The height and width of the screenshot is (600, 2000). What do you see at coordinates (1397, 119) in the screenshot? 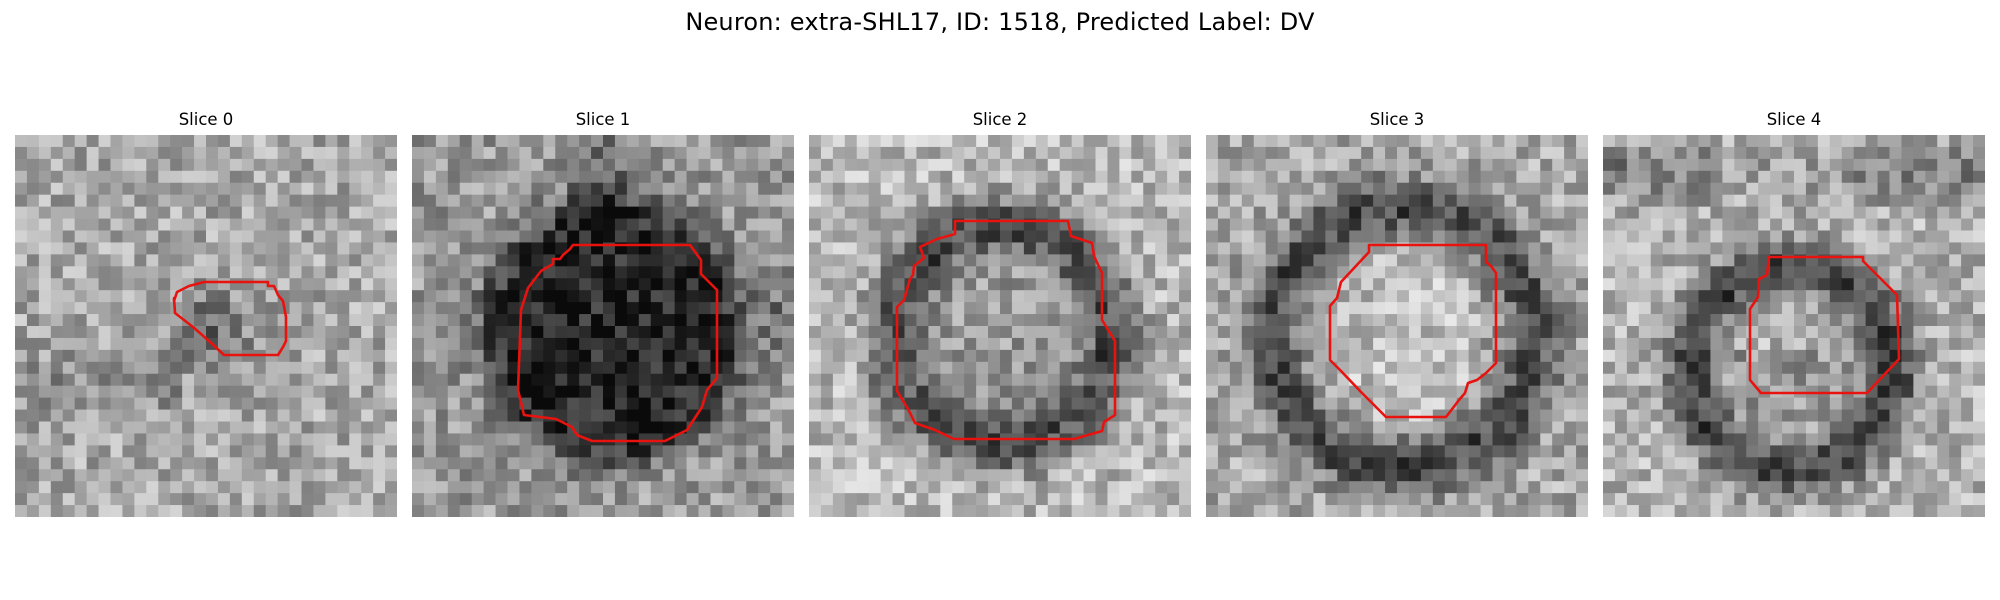
I see `slice-label-3: Slice 3` at bounding box center [1397, 119].